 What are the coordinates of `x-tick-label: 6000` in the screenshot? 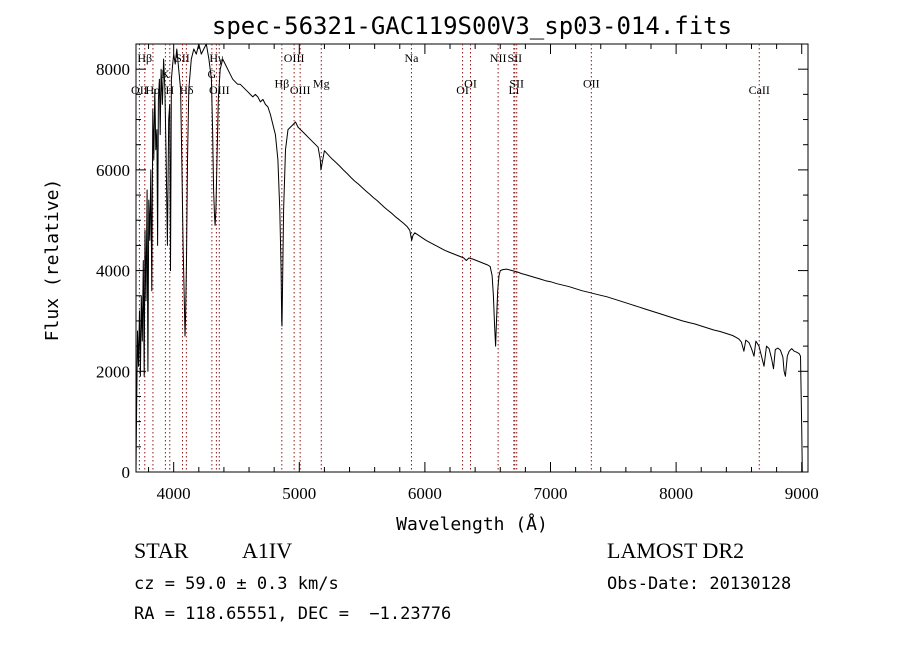 It's located at (425, 493).